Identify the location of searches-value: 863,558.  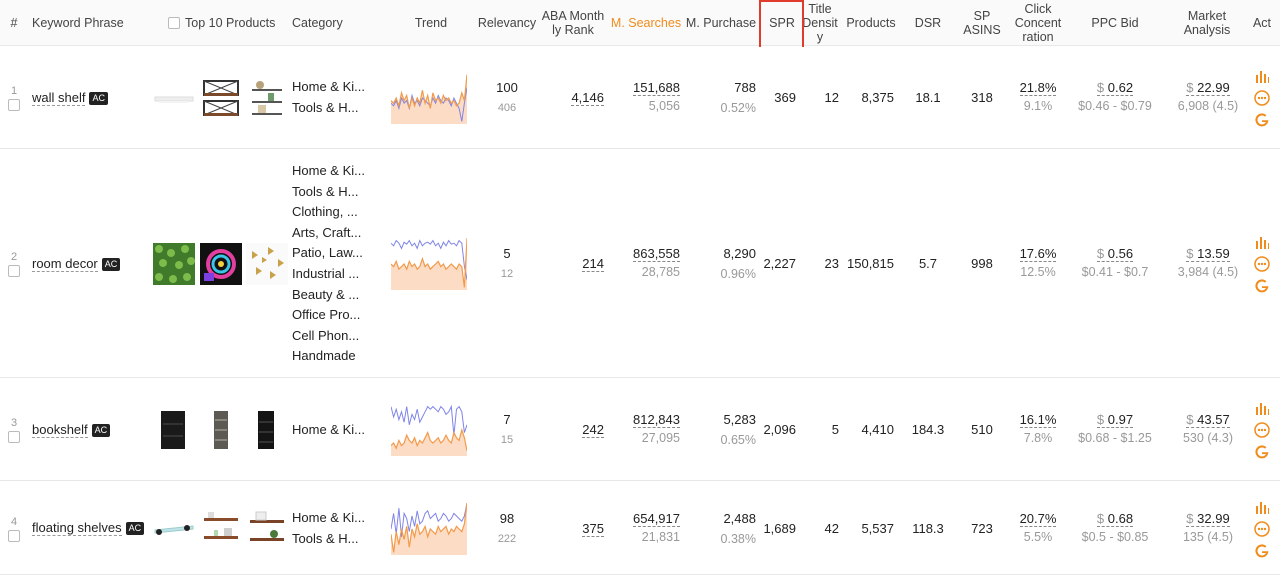
(656, 254).